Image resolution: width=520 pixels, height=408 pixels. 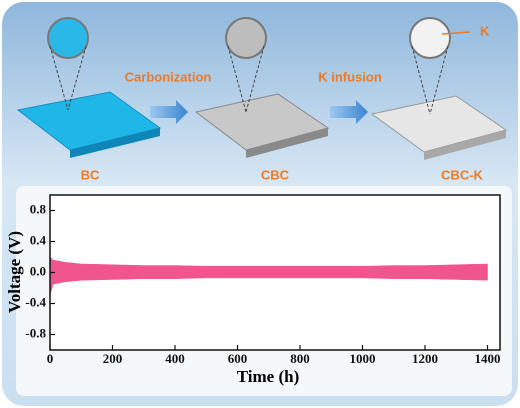 I want to click on callout-label: K, so click(x=485, y=30).